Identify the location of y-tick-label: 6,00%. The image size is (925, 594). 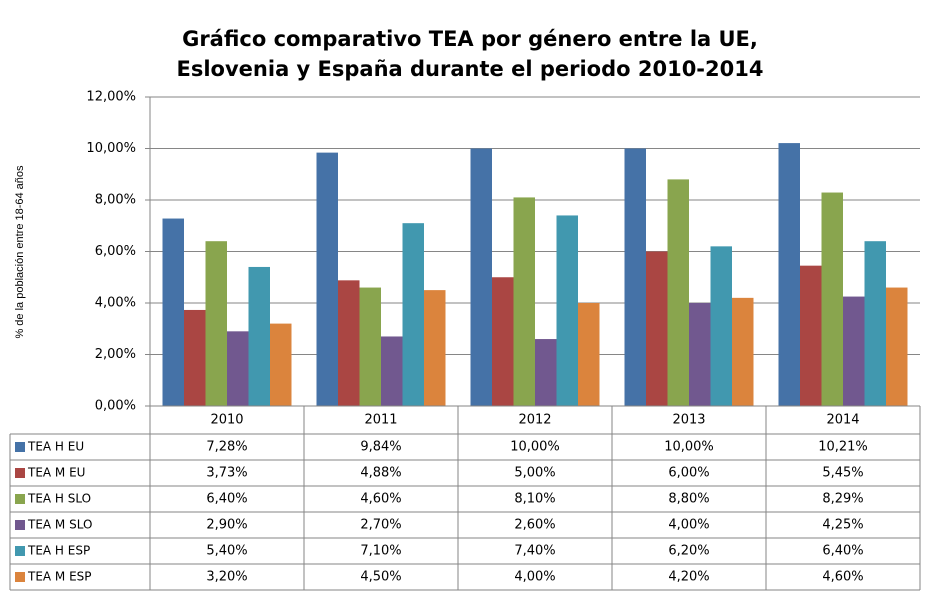
(115, 251).